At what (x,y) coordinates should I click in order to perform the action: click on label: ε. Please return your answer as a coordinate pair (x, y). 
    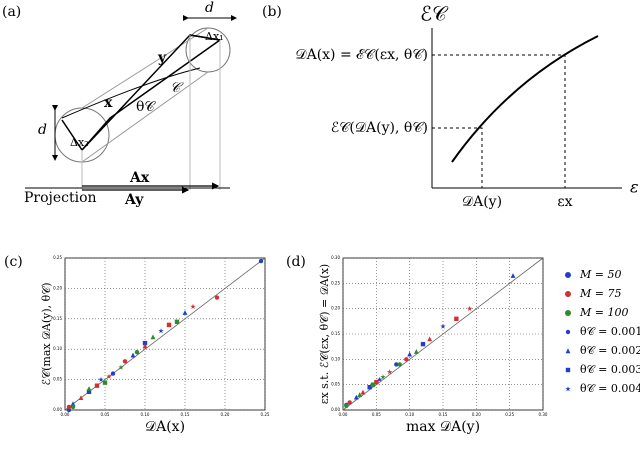
    Looking at the image, I should click on (634, 187).